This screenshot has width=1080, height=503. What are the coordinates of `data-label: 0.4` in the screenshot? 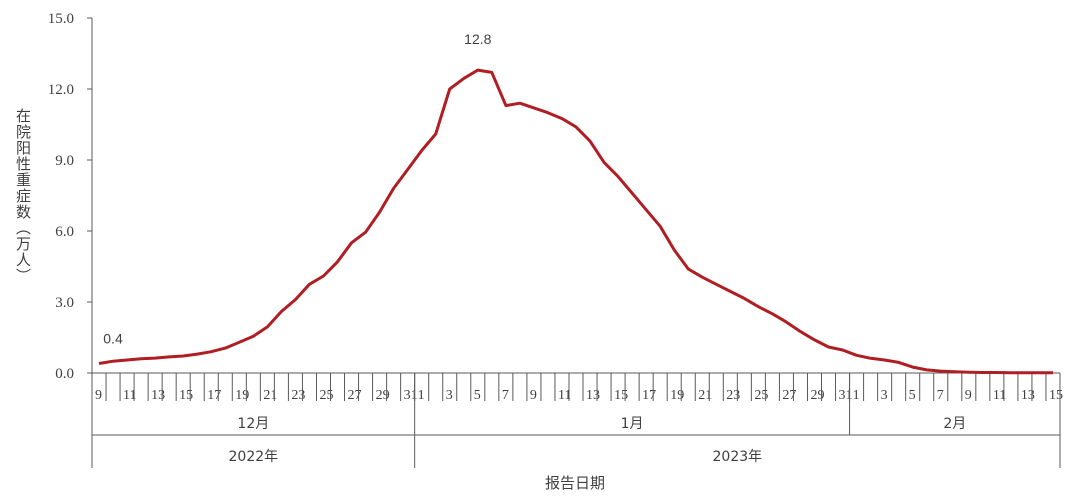 It's located at (113, 339).